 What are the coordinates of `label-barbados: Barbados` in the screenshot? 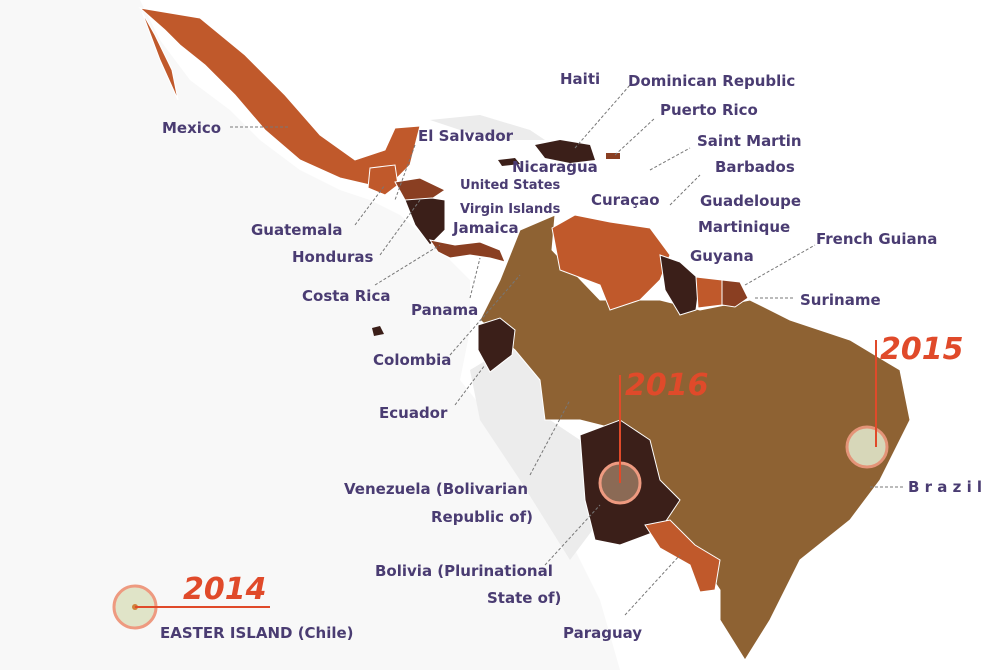 It's located at (755, 167).